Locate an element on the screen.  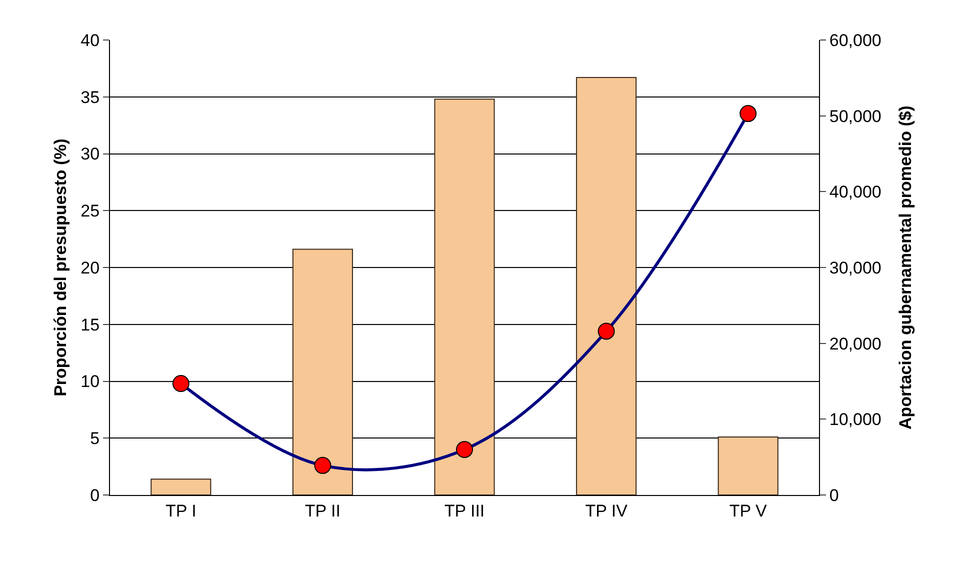
y-tick-label: 10 is located at coordinates (90, 382).